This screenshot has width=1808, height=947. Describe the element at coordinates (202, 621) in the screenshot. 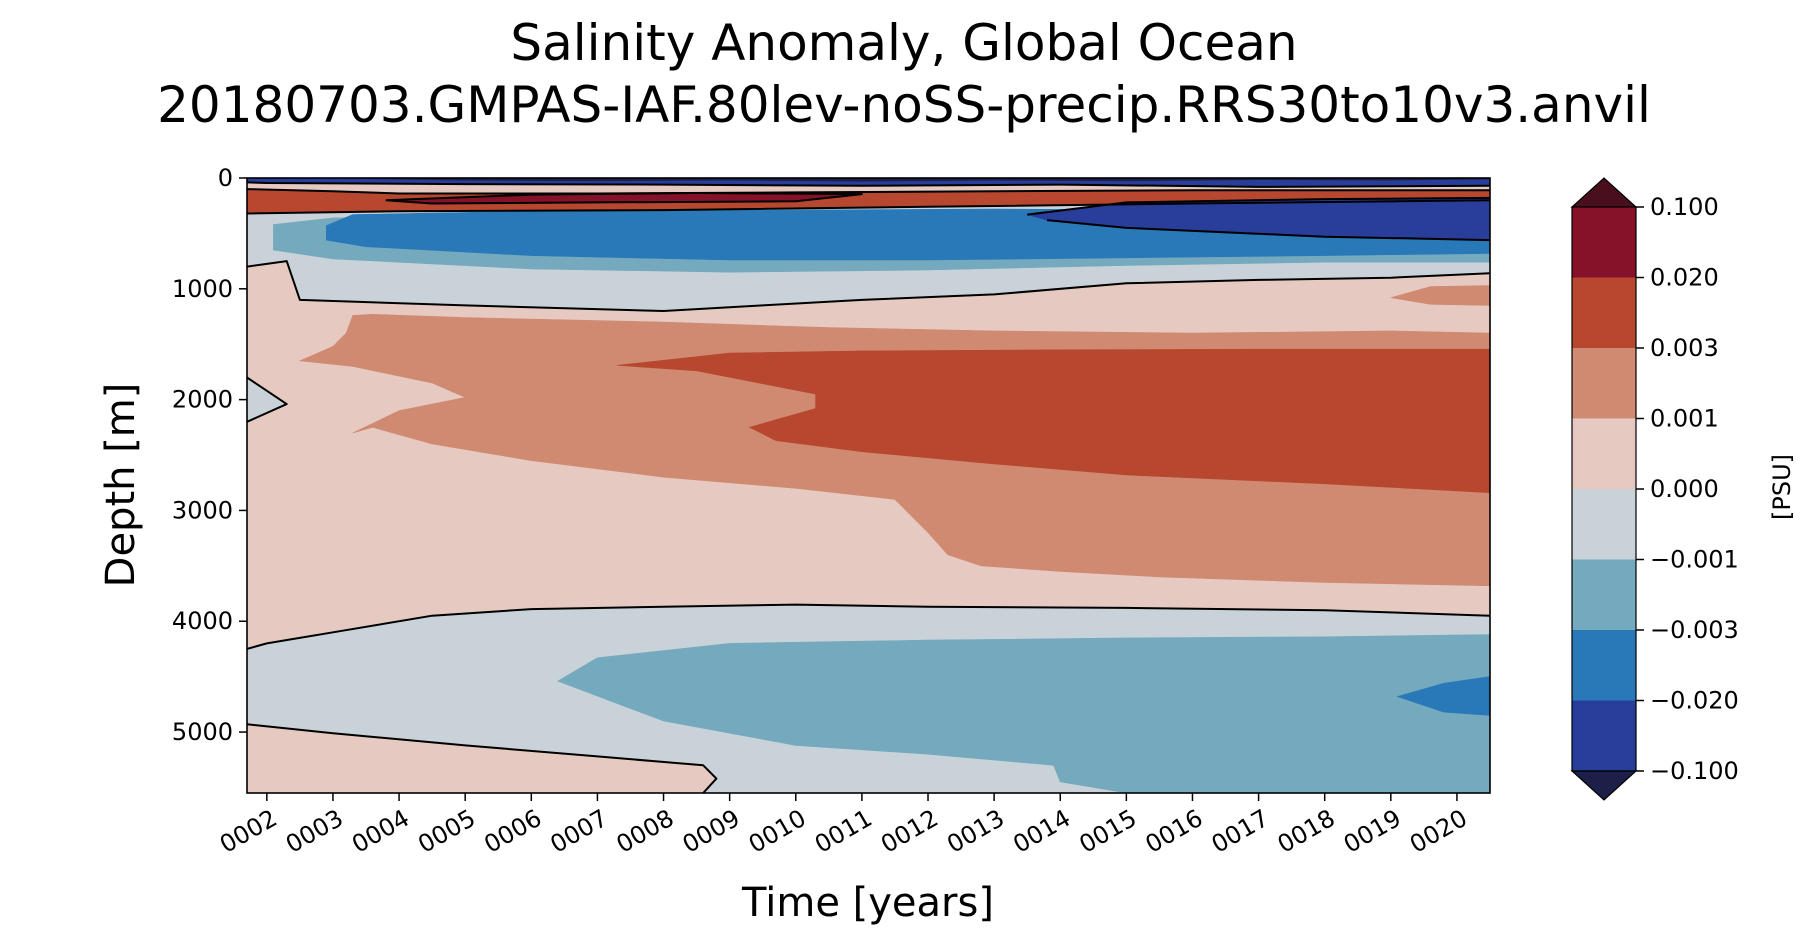

I see `y-tick-label: 4000` at that location.